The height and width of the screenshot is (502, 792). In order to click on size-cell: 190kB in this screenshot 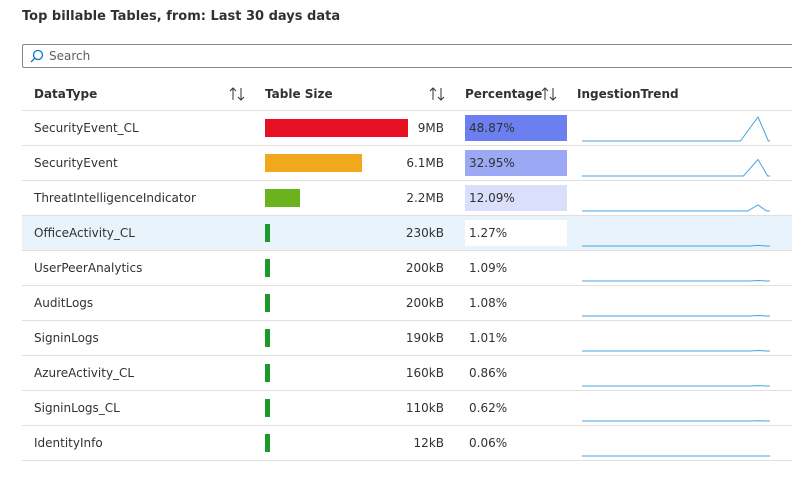, I will do `click(424, 338)`.